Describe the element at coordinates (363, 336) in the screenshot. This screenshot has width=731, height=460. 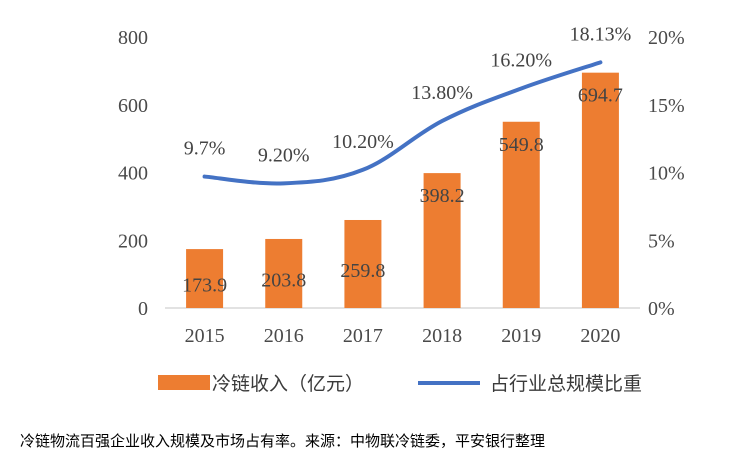
I see `x-tick-label: 2017` at that location.